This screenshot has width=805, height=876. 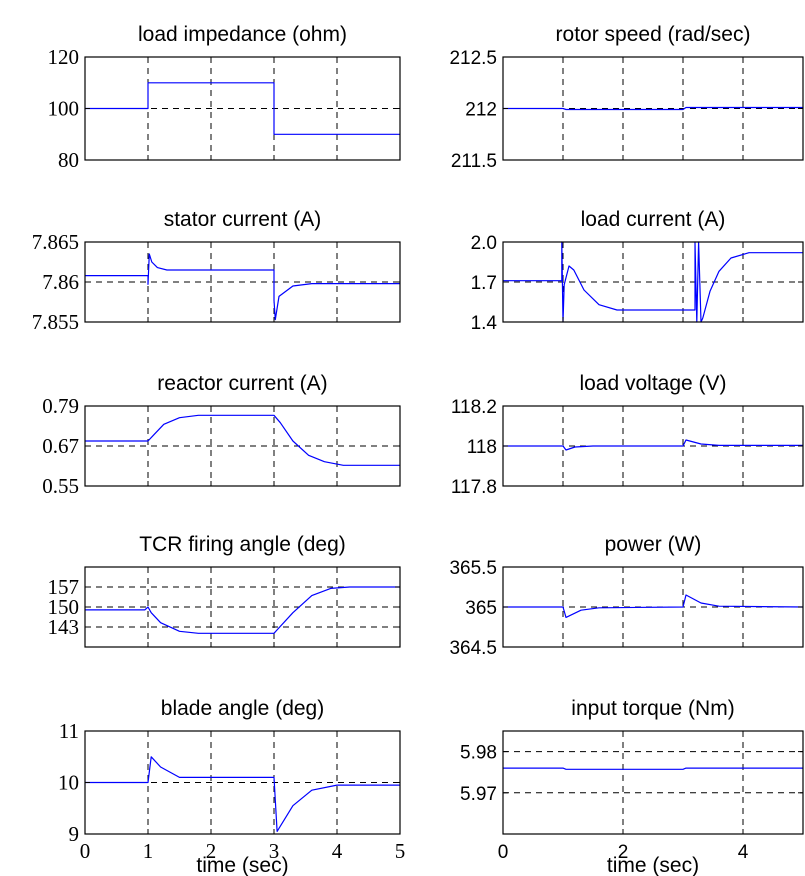 I want to click on axes-frame, so click(x=653, y=782).